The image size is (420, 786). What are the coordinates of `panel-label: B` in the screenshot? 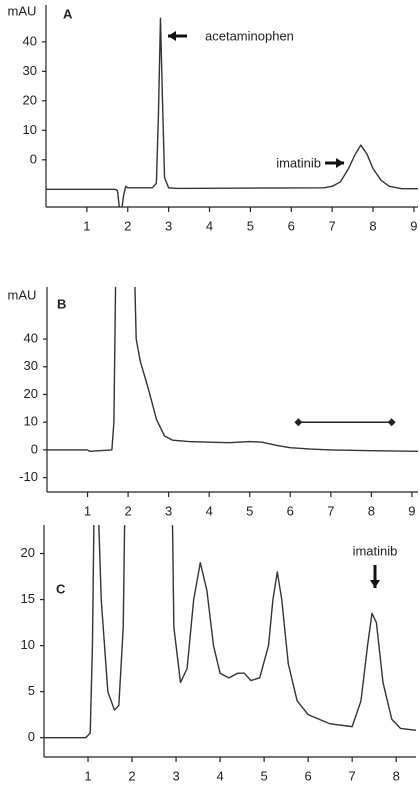 It's located at (61, 303).